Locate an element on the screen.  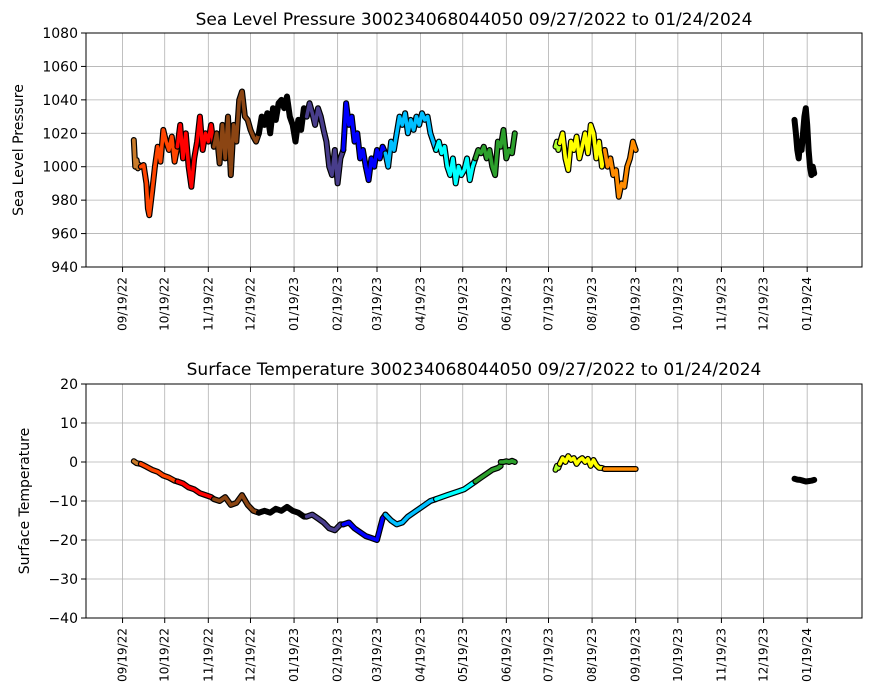
y-tick-label: 1020 is located at coordinates (60, 134).